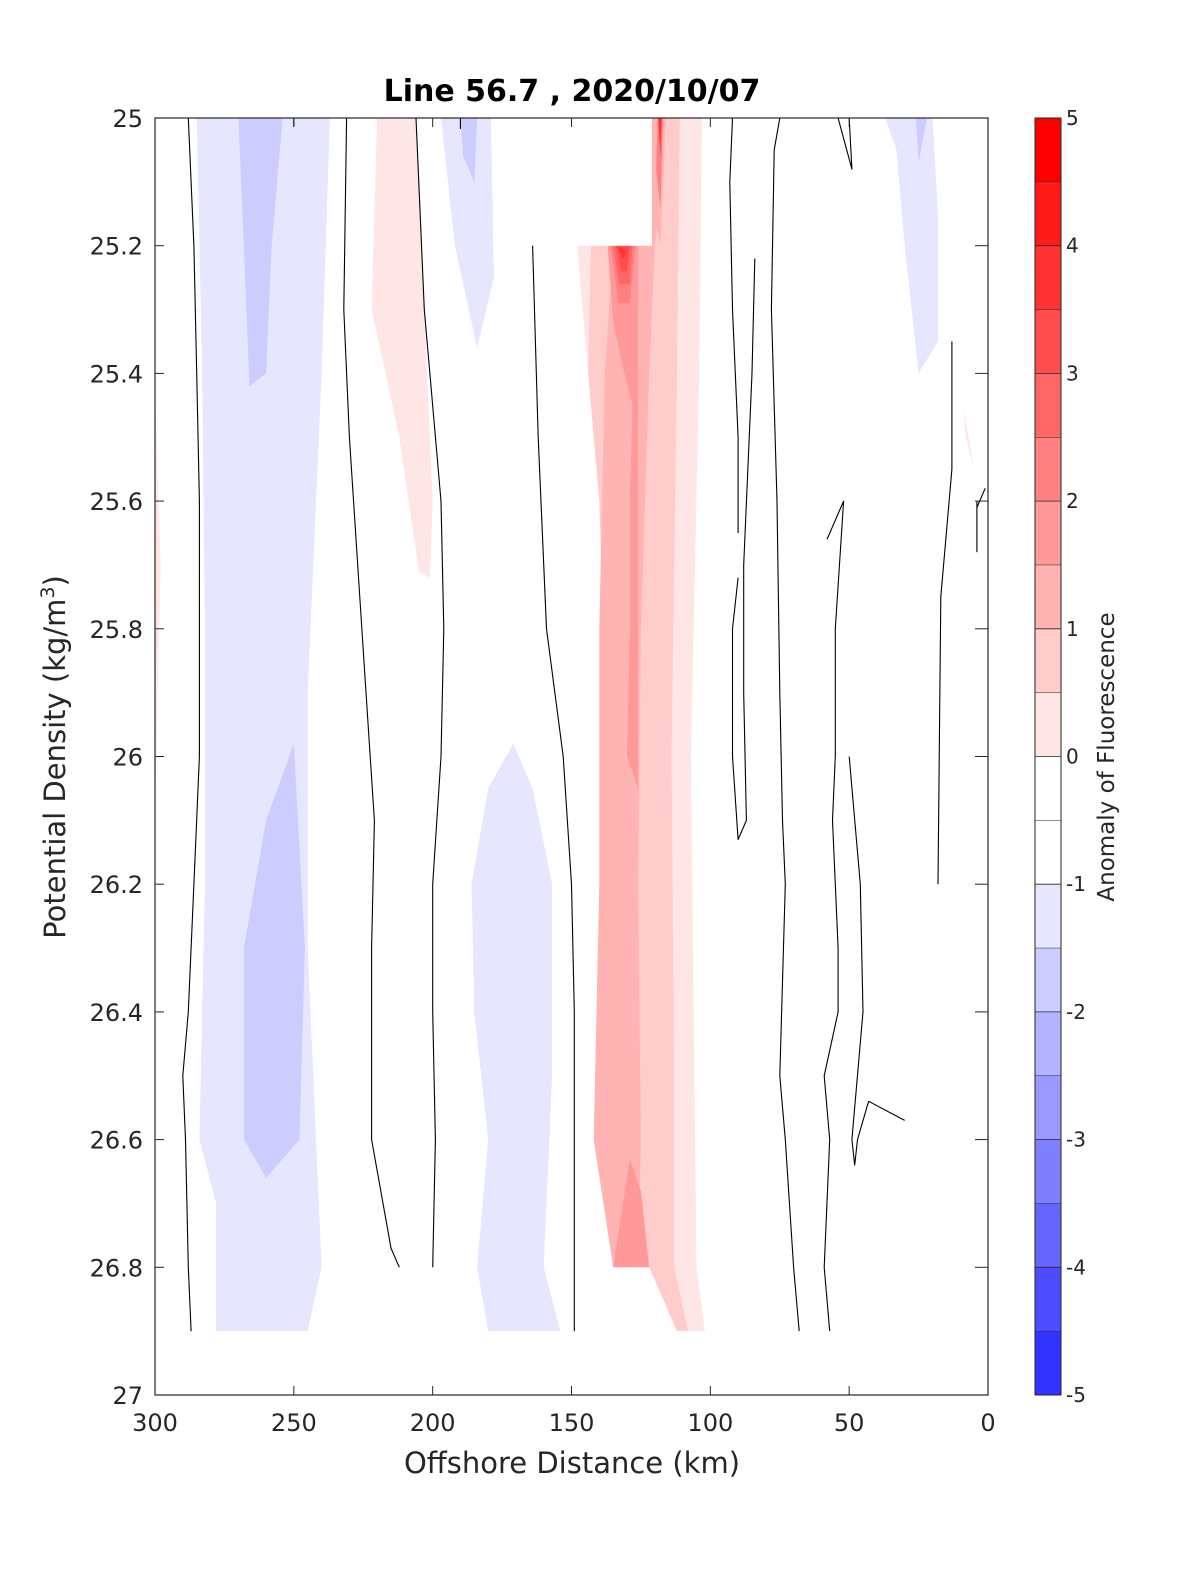 This screenshot has height=1575, width=1200. I want to click on y-tick-label: 26.4, so click(116, 1013).